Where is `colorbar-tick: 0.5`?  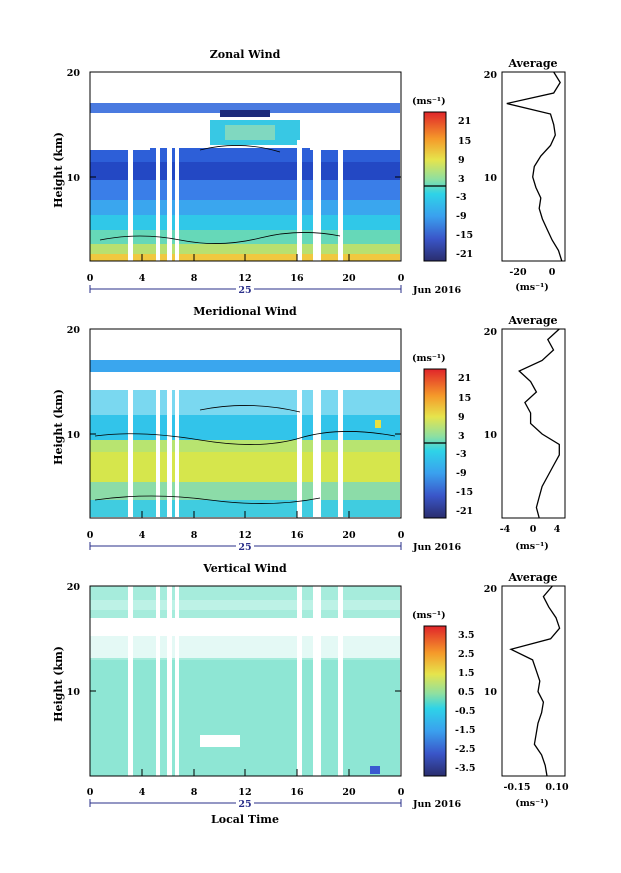
colorbar-tick: 0.5 is located at coordinates (466, 692).